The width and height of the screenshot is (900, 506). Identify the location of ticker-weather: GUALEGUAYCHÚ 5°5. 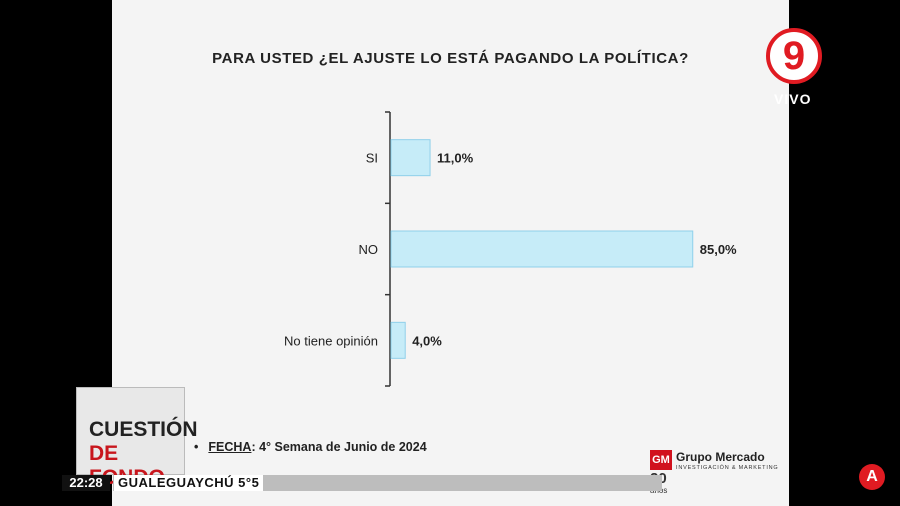
(189, 483).